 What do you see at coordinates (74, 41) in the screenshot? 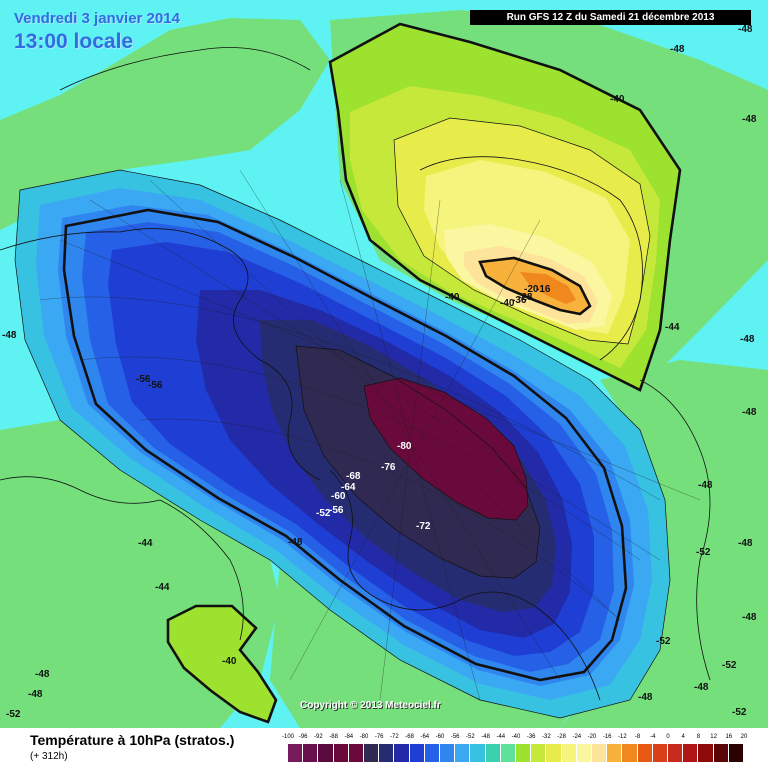
I see `valid-time: 13:00 locale` at bounding box center [74, 41].